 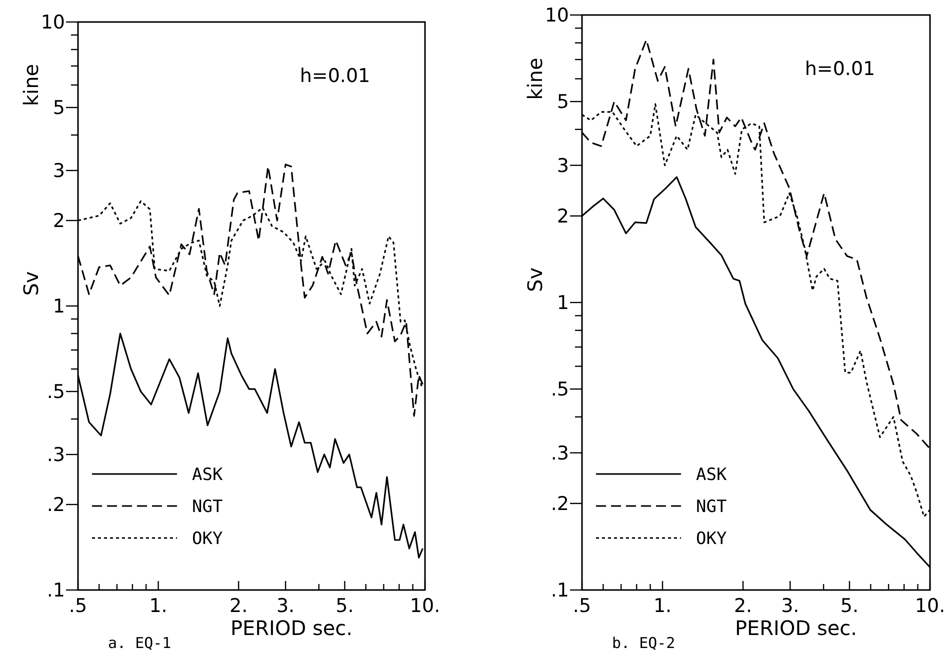 What do you see at coordinates (644, 643) in the screenshot?
I see `text: b. EQ-2` at bounding box center [644, 643].